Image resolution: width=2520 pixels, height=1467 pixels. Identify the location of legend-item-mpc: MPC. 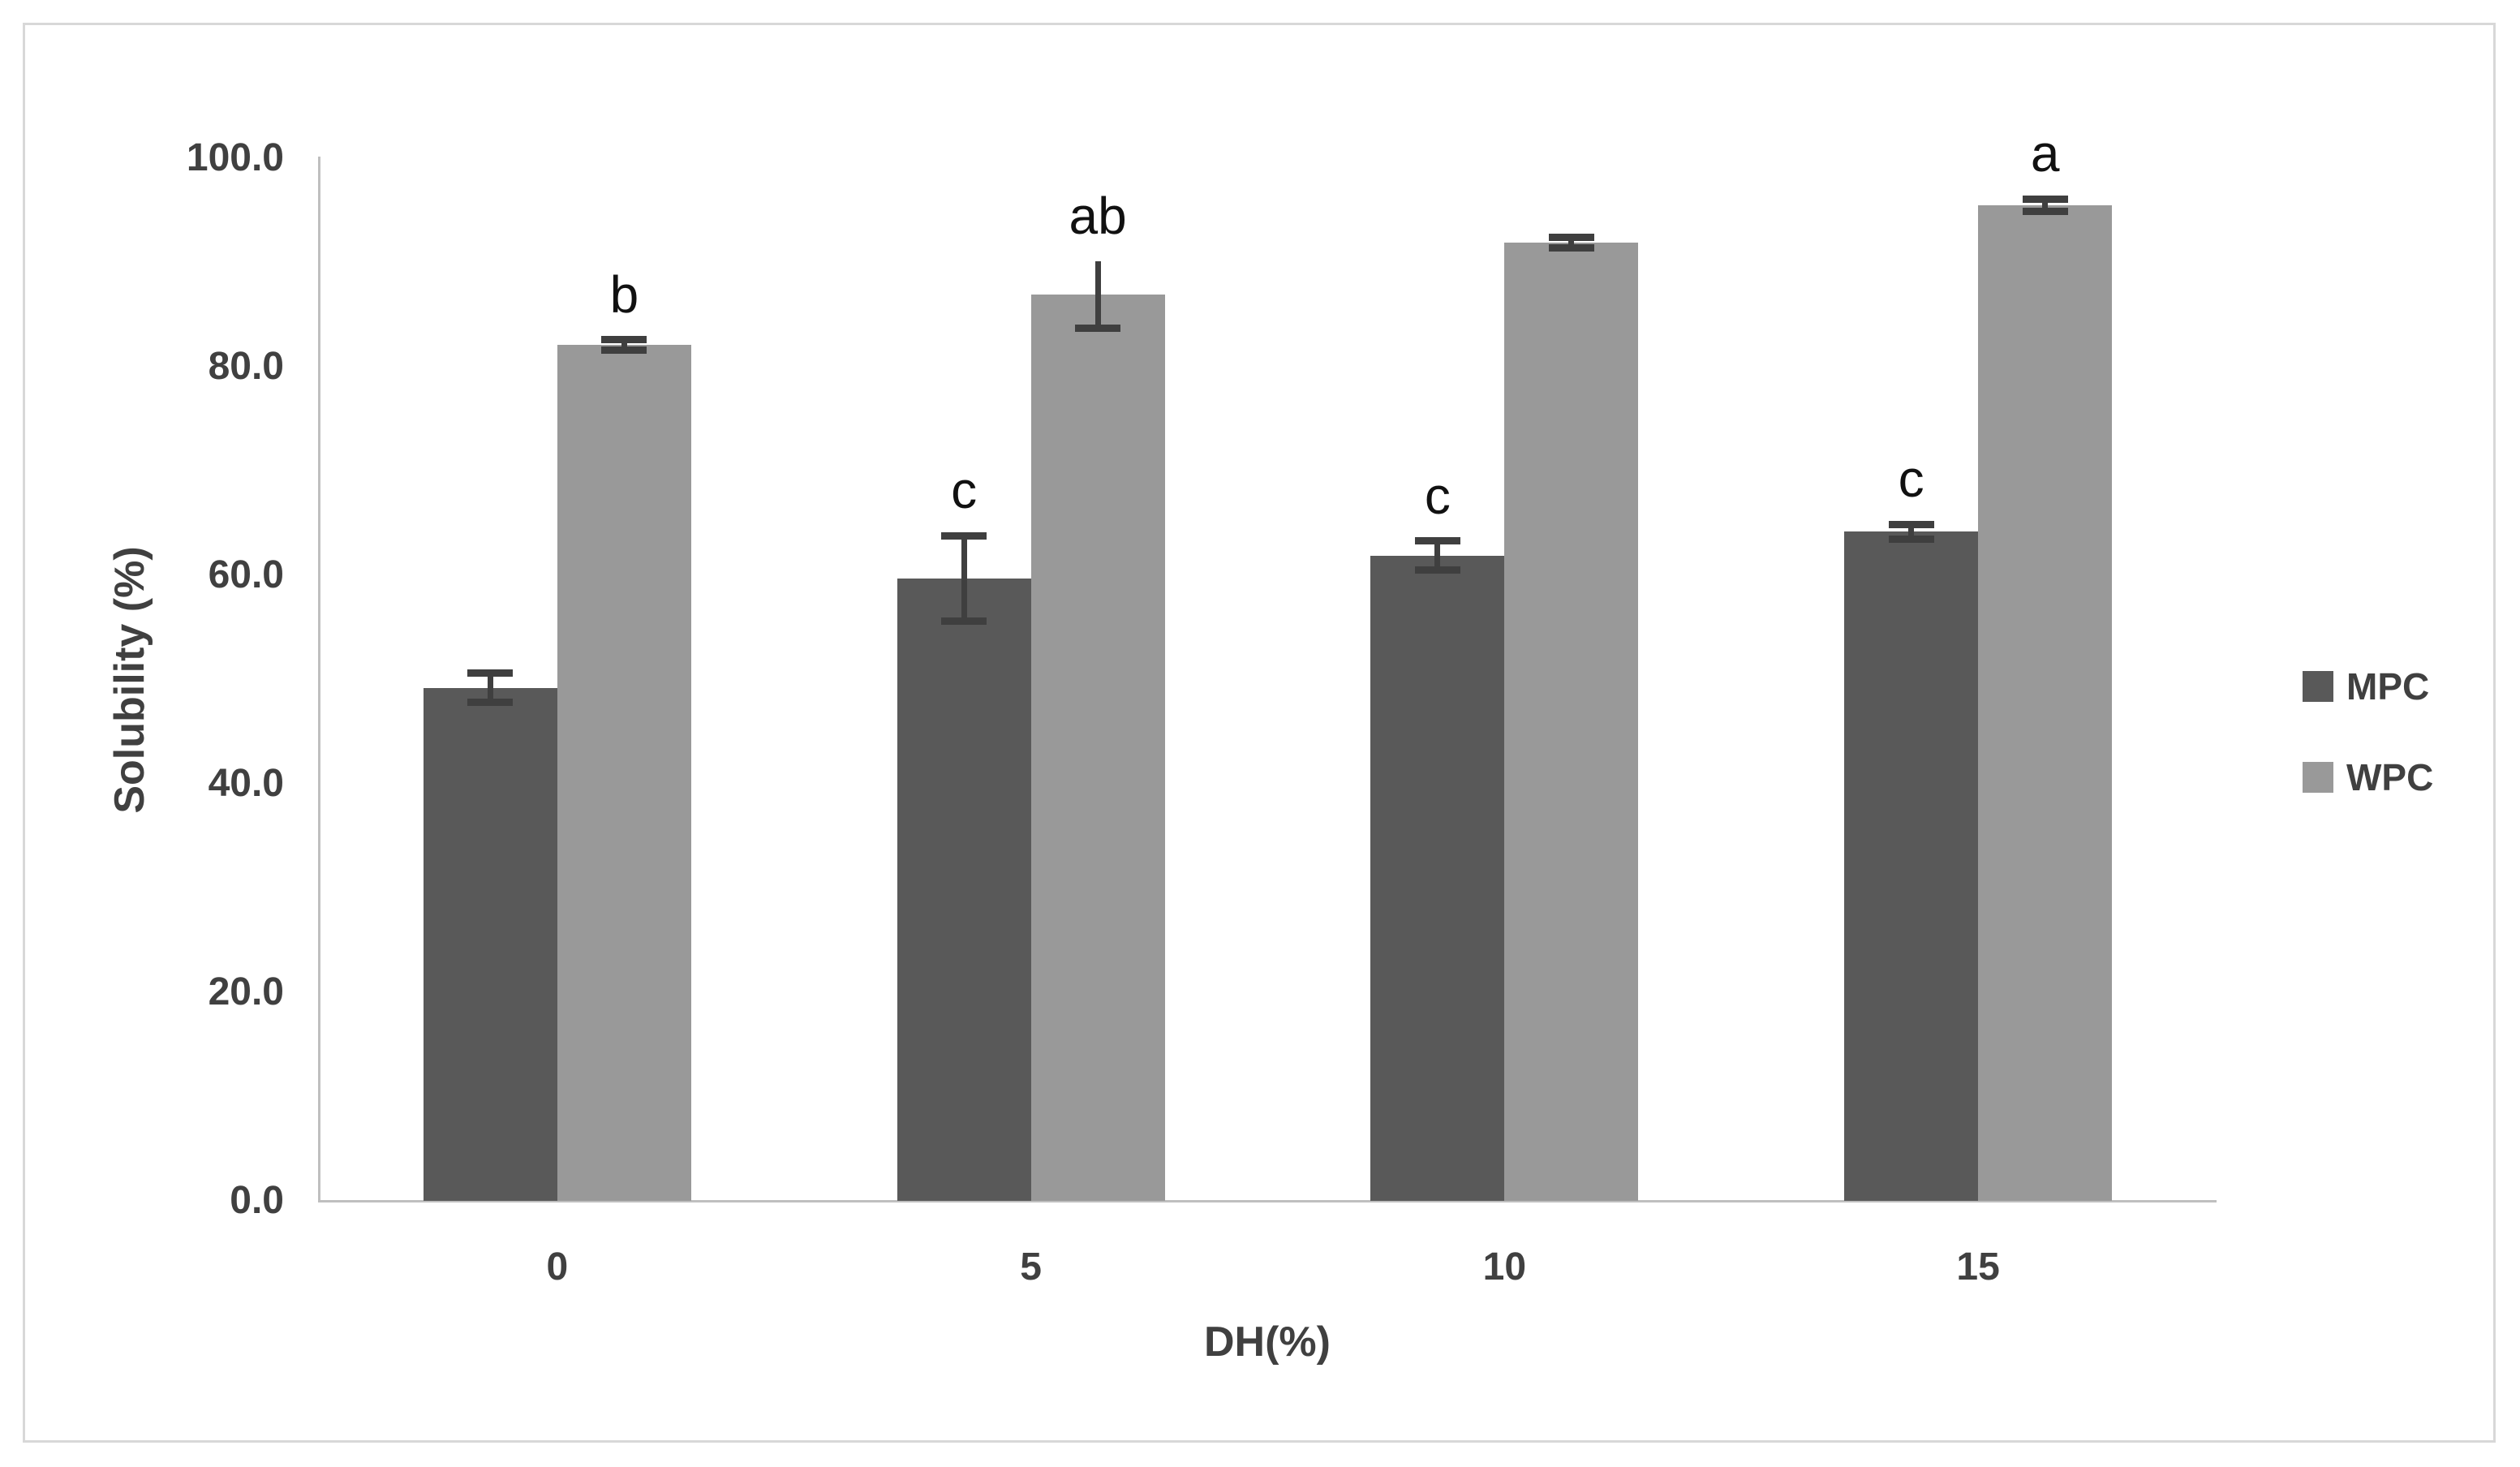
(2366, 686).